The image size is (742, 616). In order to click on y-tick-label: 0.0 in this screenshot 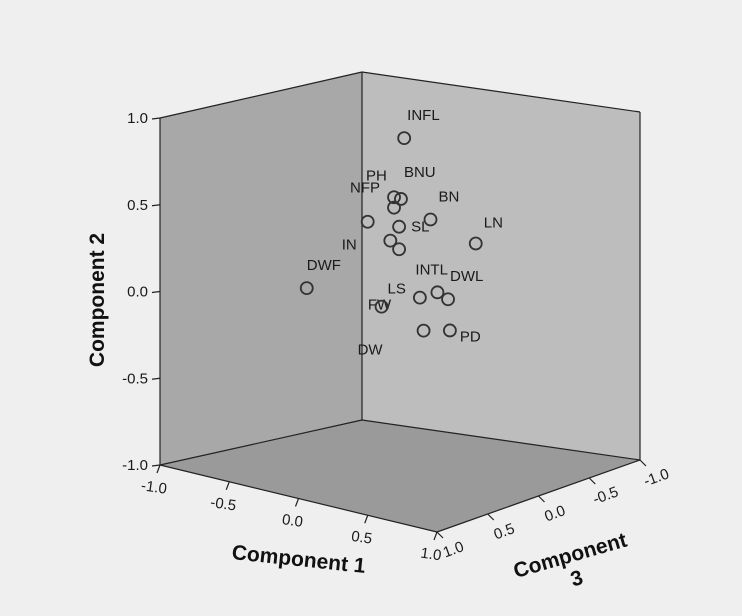, I will do `click(137, 292)`.